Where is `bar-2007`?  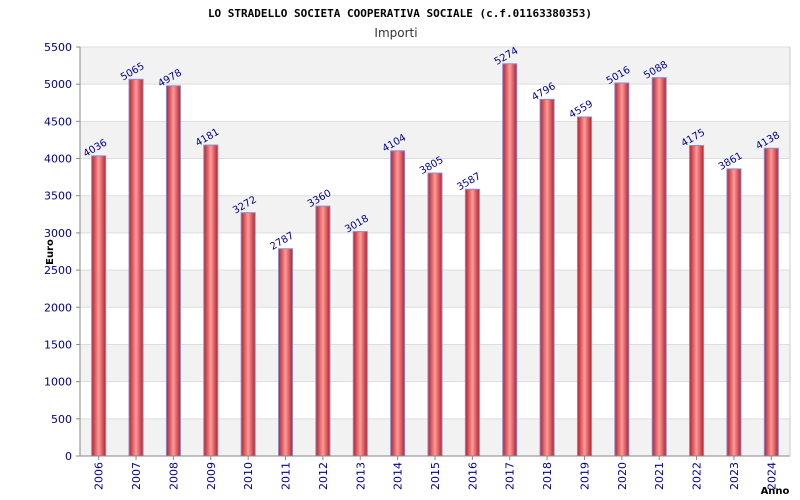 bar-2007 is located at coordinates (136, 267).